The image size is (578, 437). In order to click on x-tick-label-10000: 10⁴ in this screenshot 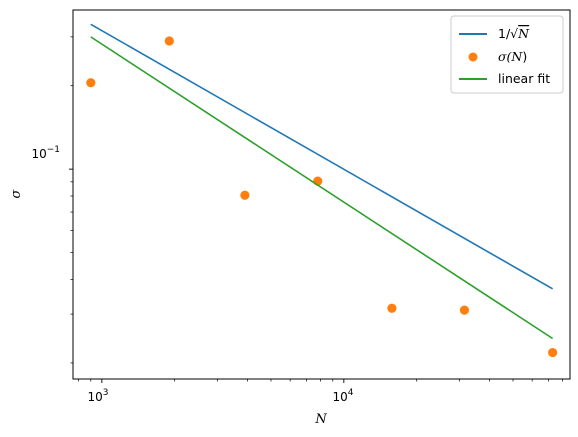, I will do `click(342, 396)`.